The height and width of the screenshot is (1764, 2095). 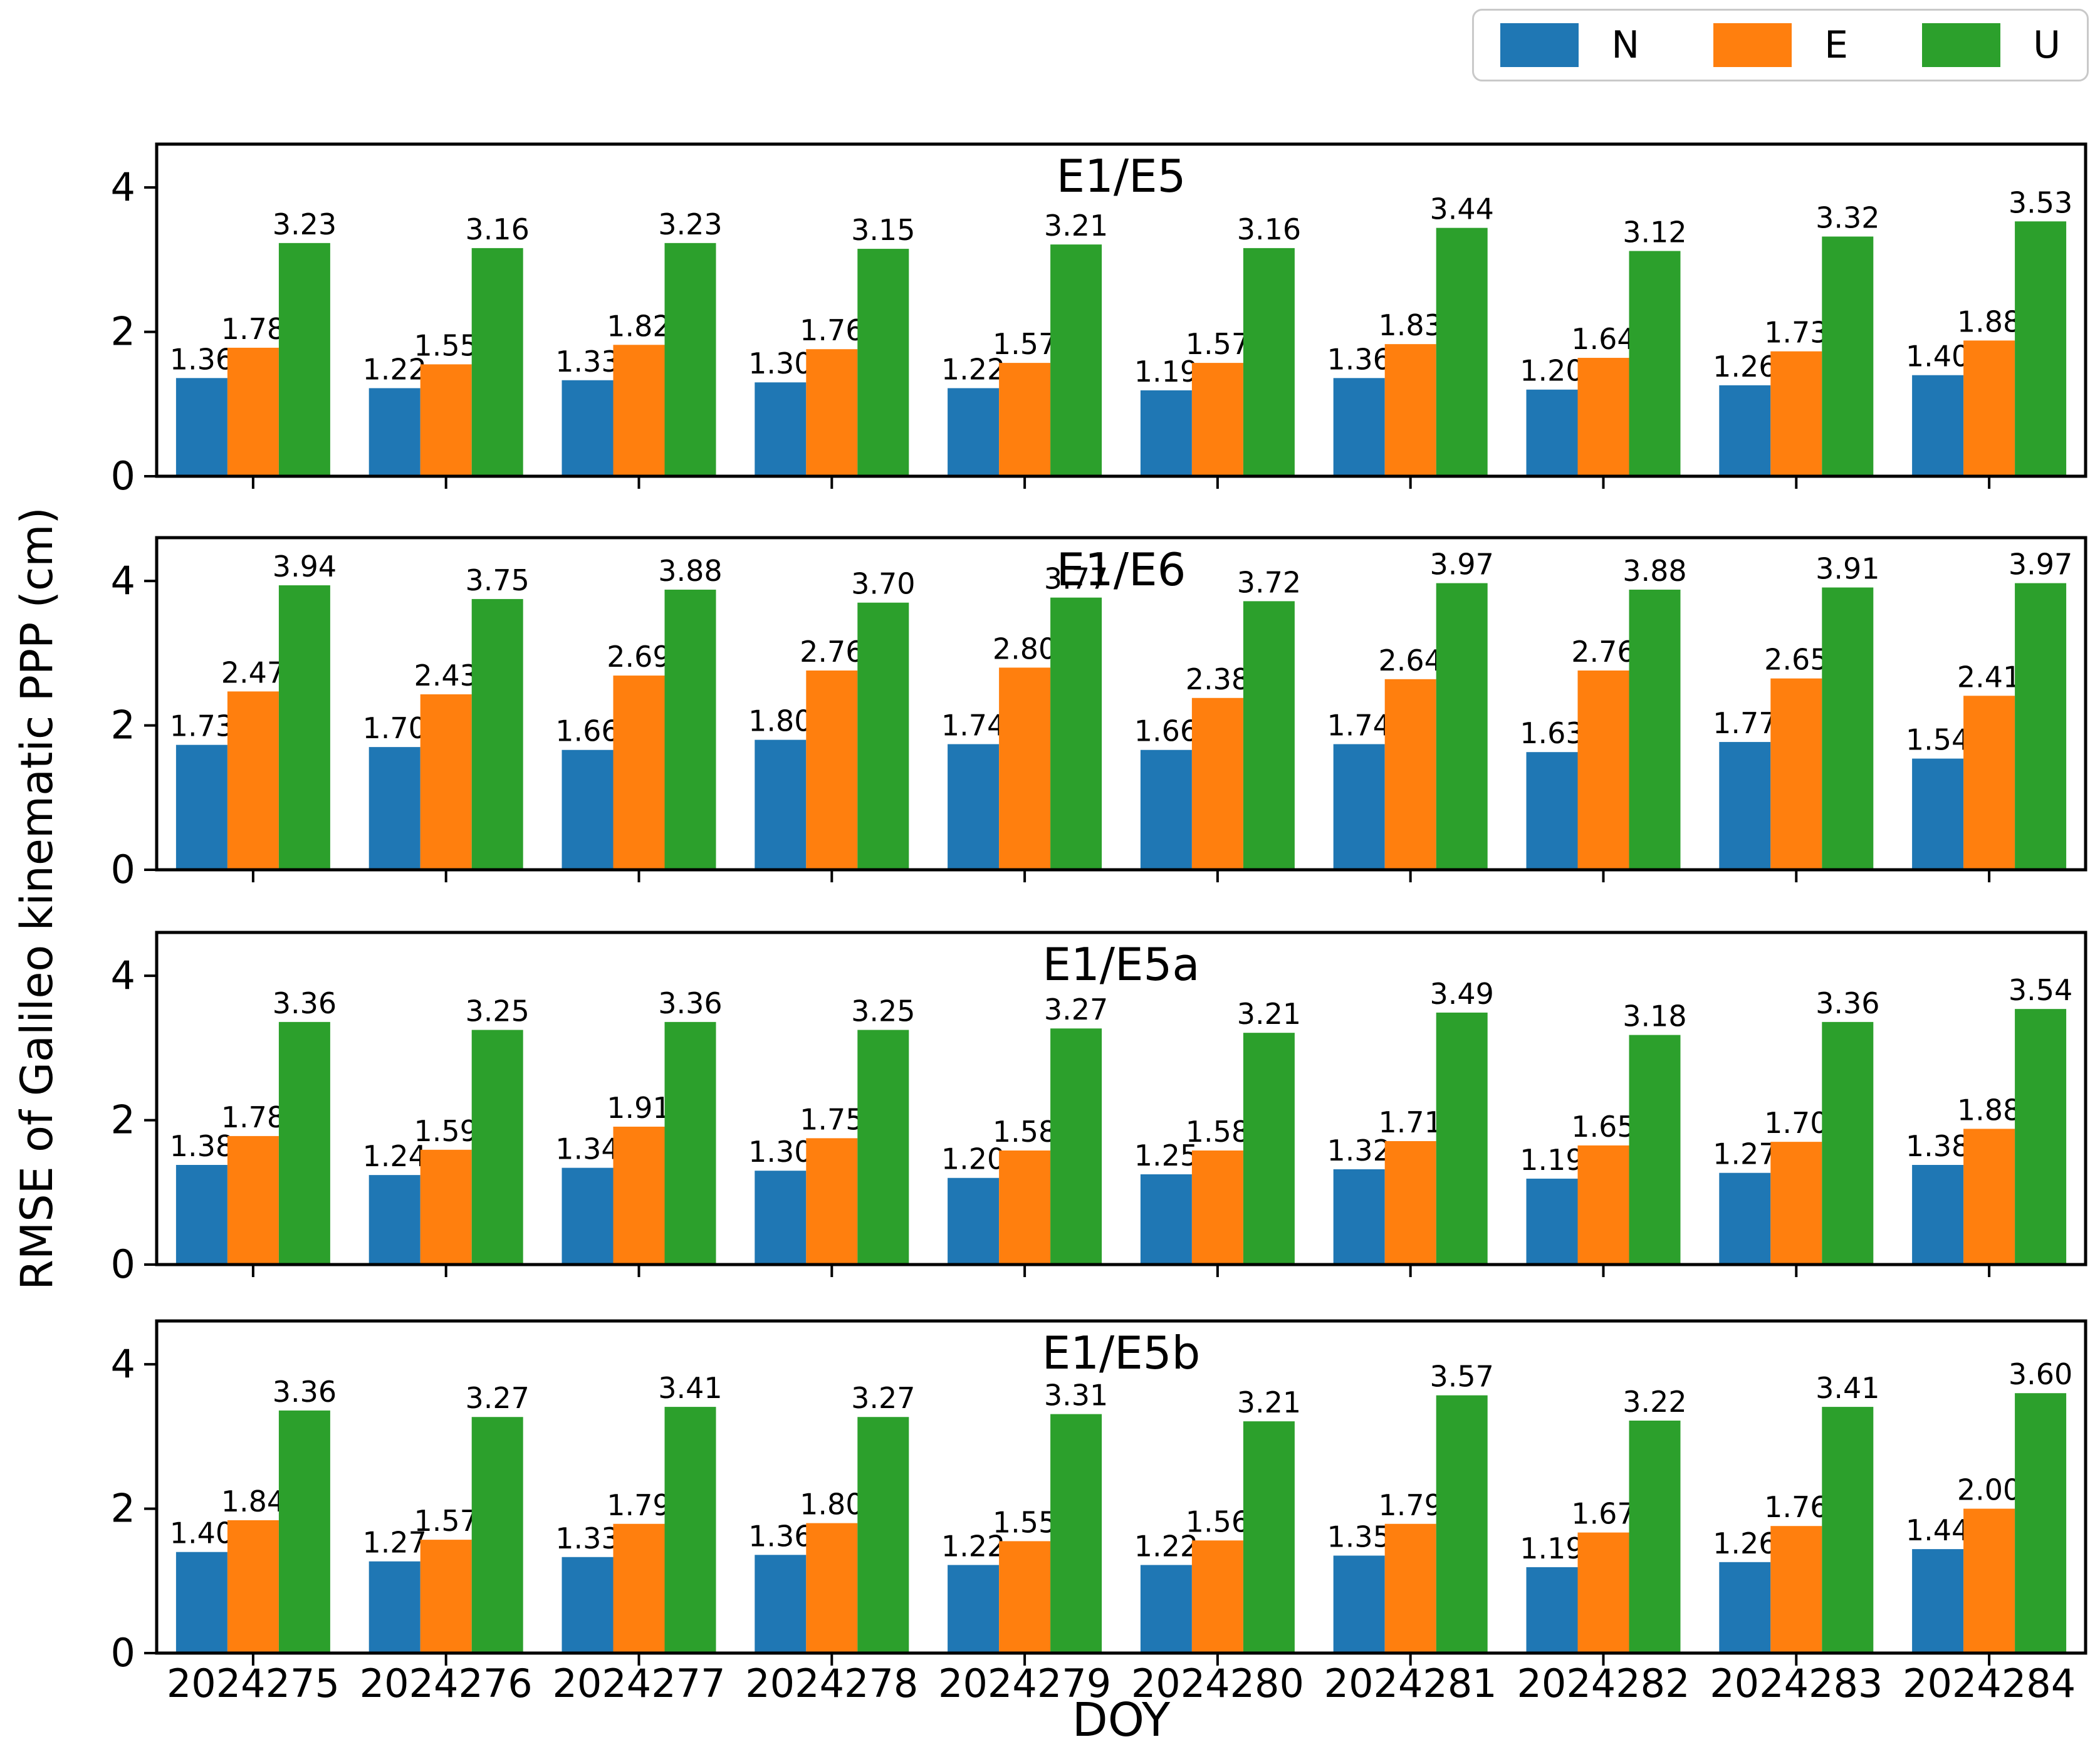 What do you see at coordinates (1269, 582) in the screenshot?
I see `bar-value-label: 3.72` at bounding box center [1269, 582].